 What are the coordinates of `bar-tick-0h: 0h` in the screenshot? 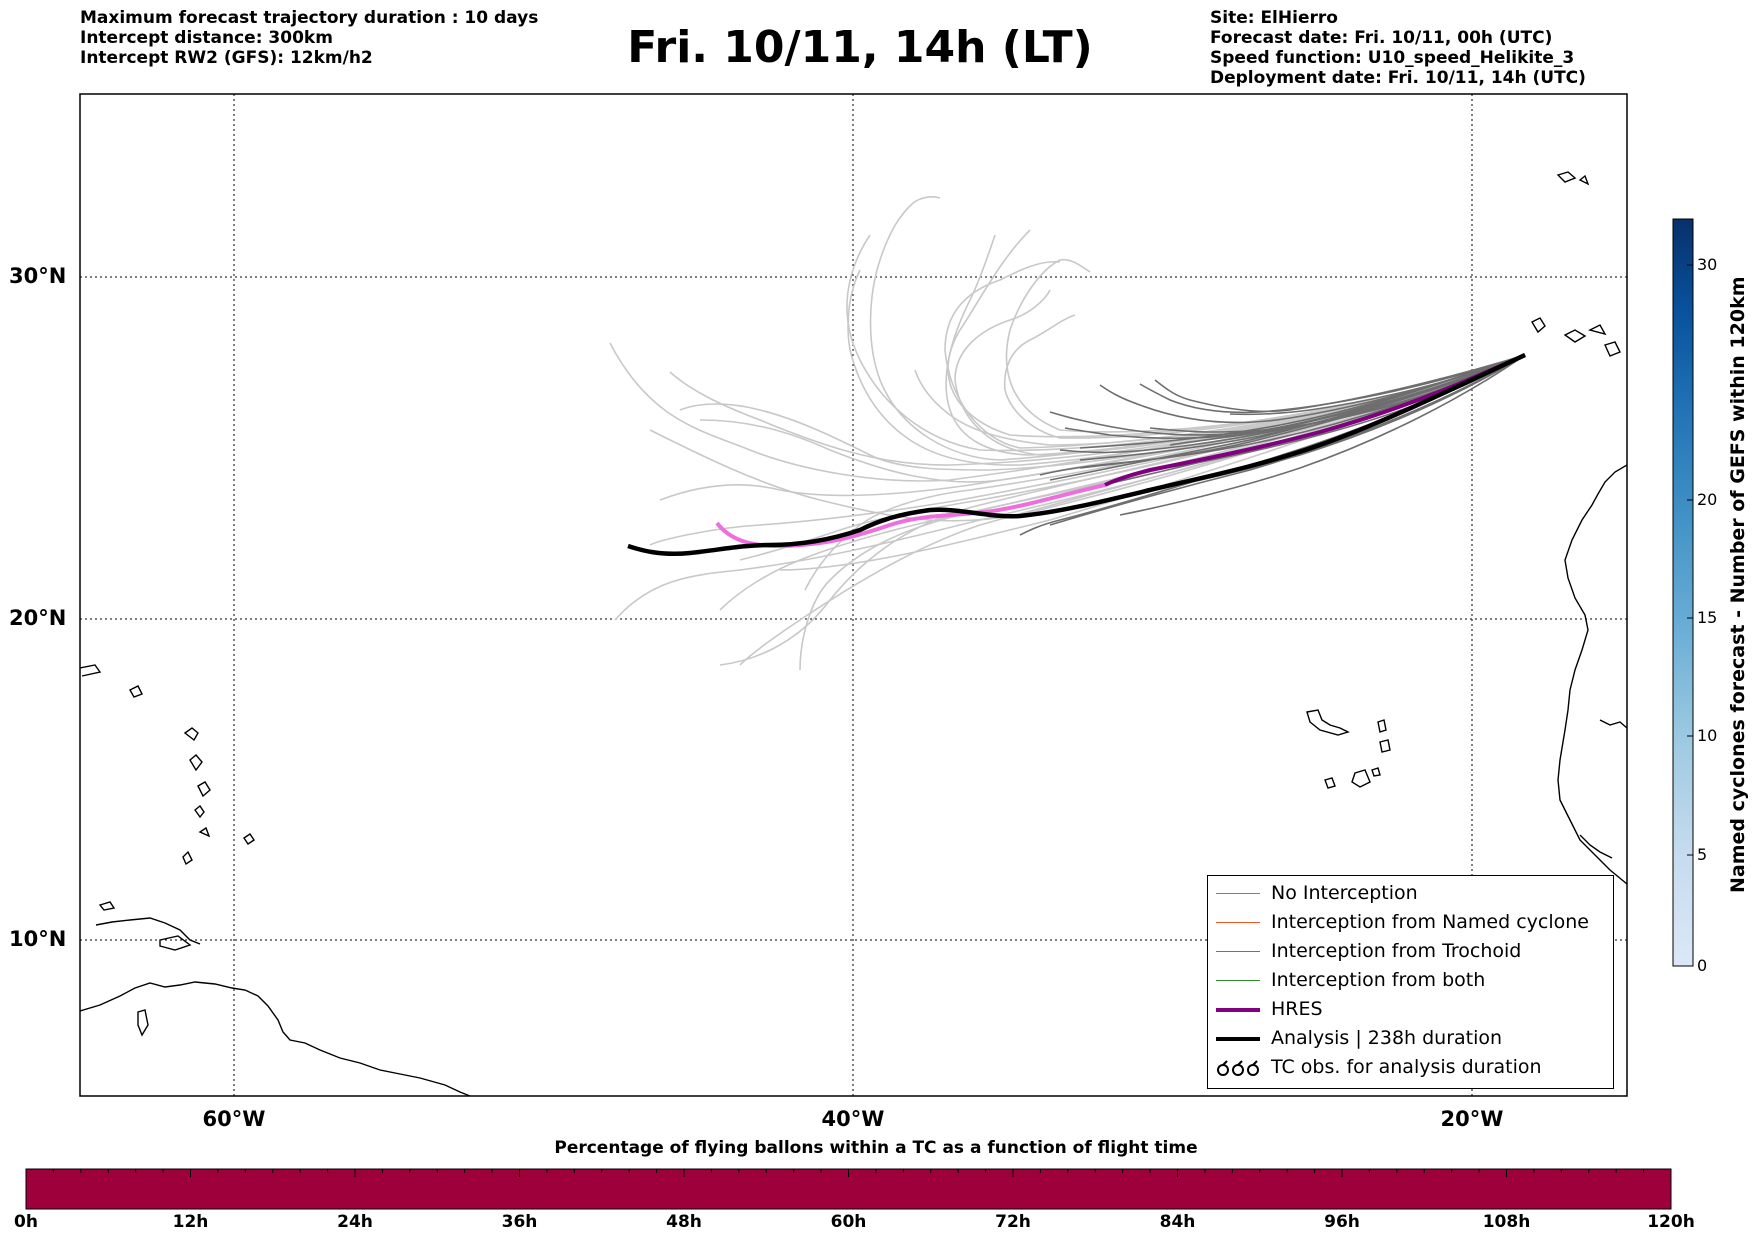 It's located at (26, 1222).